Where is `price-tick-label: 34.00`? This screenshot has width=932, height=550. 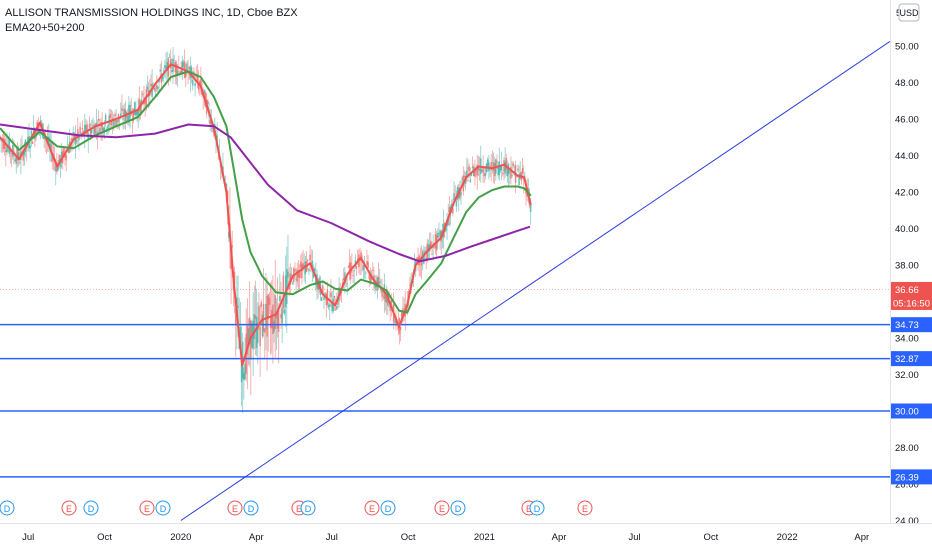
price-tick-label: 34.00 is located at coordinates (907, 339).